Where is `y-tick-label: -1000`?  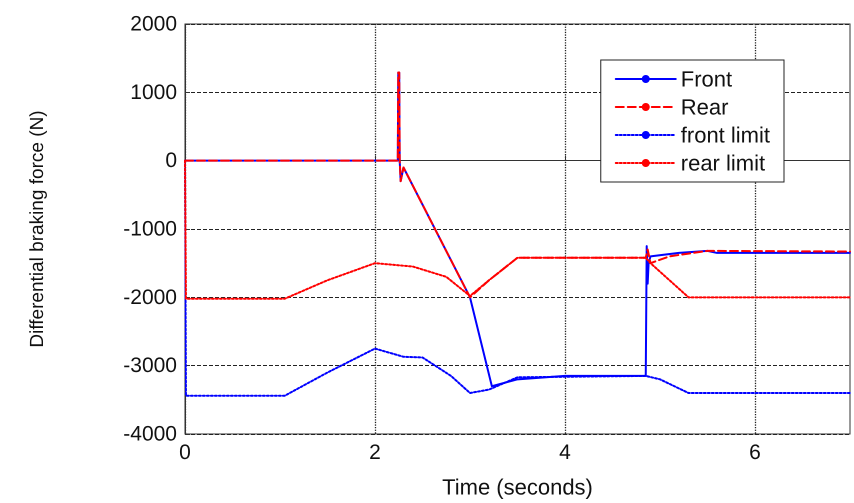
y-tick-label: -1000 is located at coordinates (150, 229).